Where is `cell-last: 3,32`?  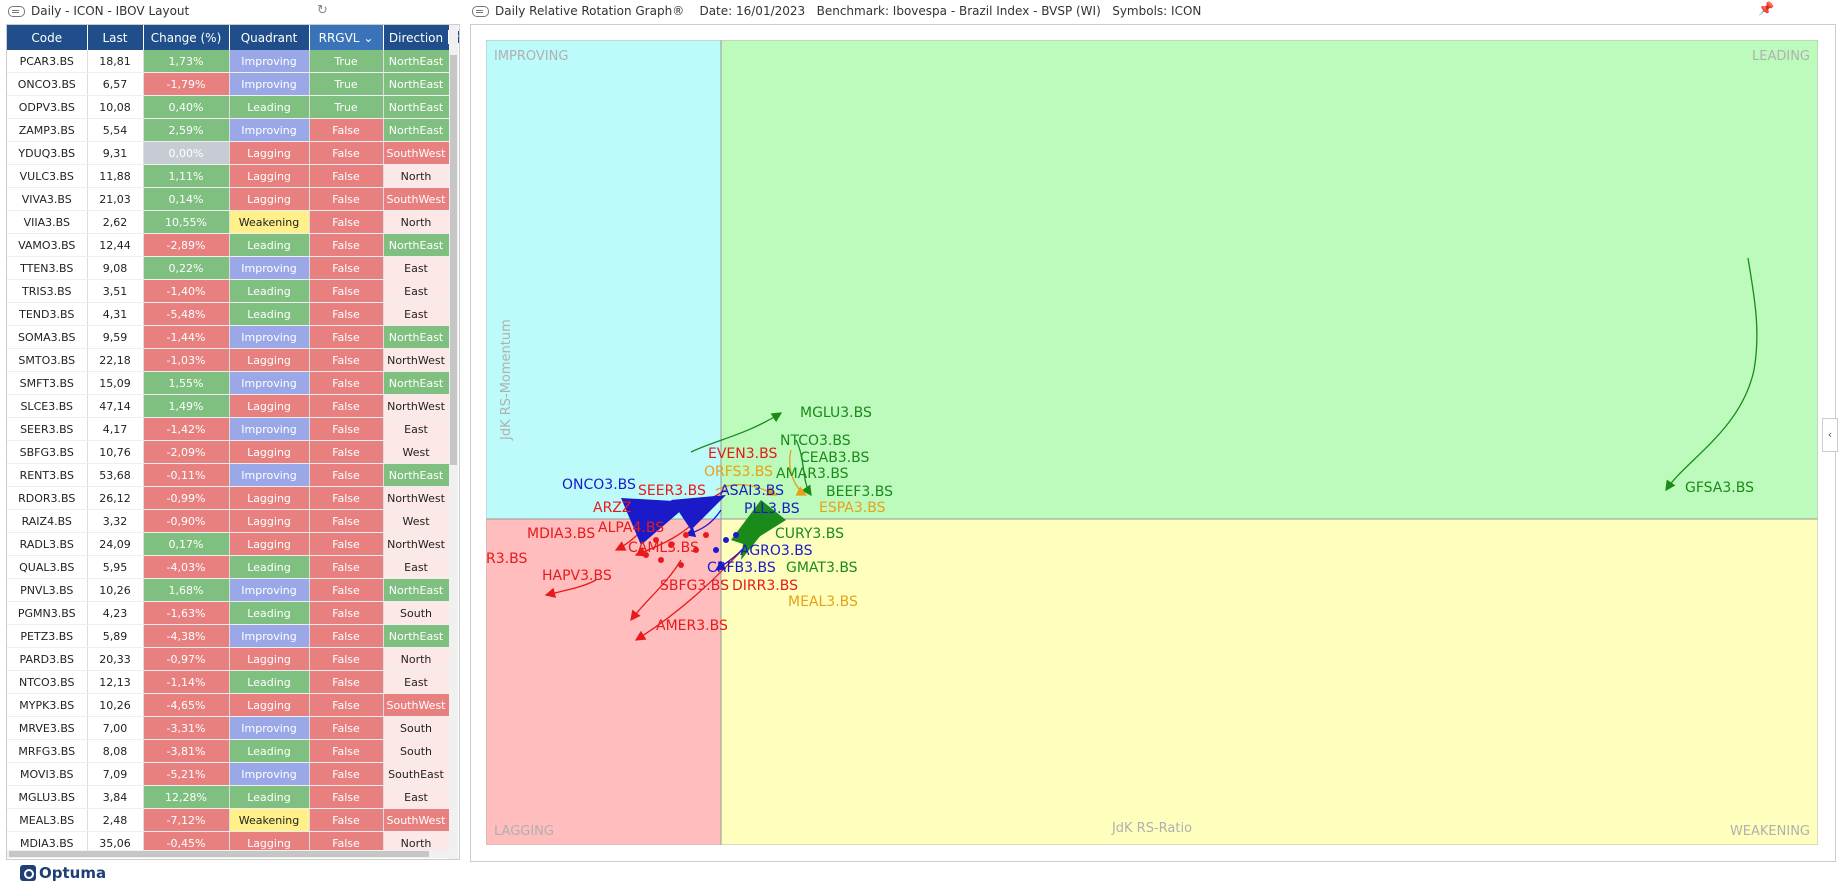 cell-last: 3,32 is located at coordinates (115, 521).